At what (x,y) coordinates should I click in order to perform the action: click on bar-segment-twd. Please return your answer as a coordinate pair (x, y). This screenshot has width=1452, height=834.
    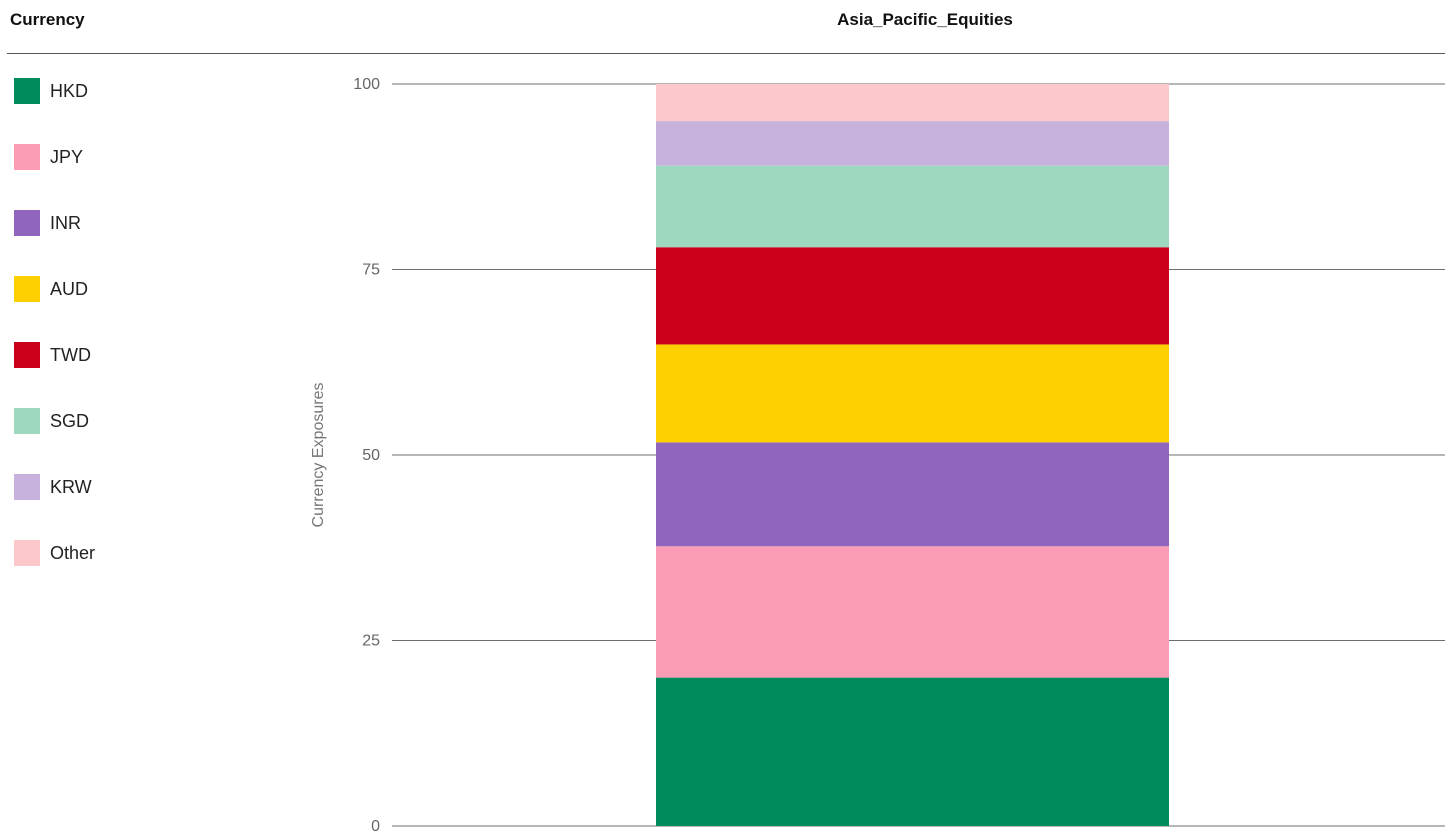
    Looking at the image, I should click on (912, 296).